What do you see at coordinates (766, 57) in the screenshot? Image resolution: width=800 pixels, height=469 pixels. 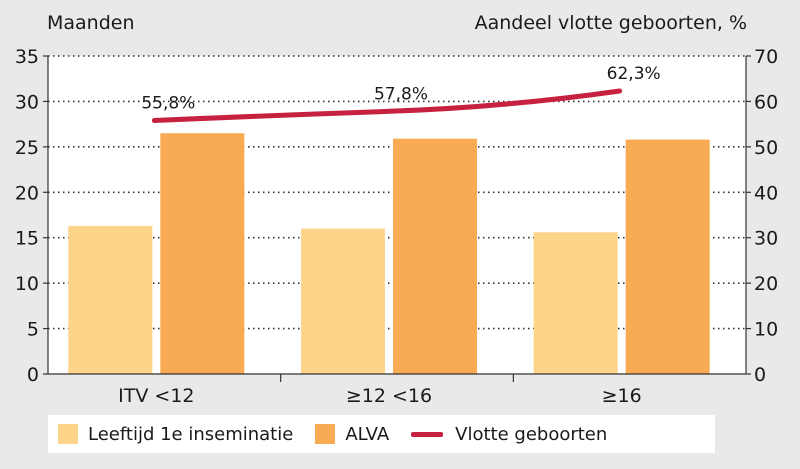 I see `y2-tick-label: 70` at bounding box center [766, 57].